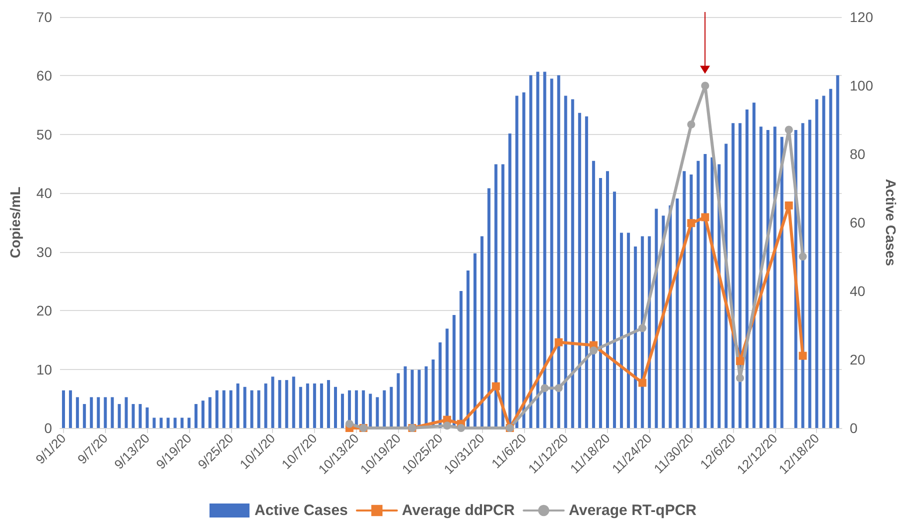 Image resolution: width=906 pixels, height=527 pixels. I want to click on y-axis-title: Copies/mL, so click(15, 222).